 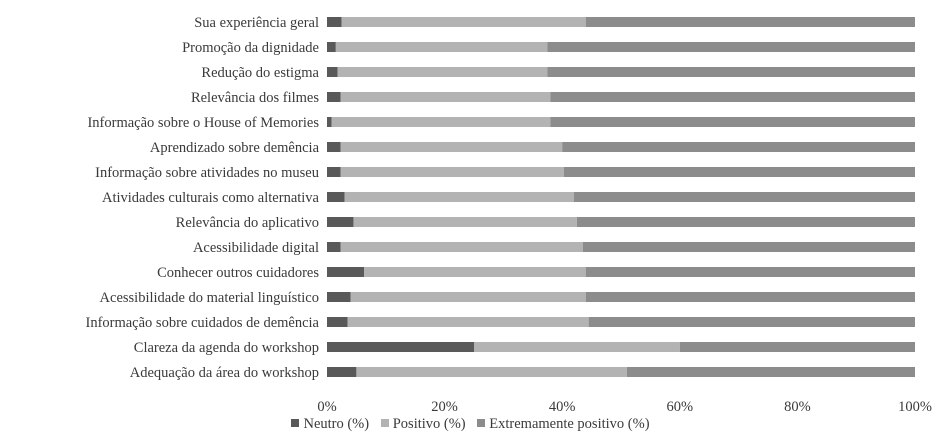 What do you see at coordinates (750, 22) in the screenshot?
I see `bar-extremamente-positivo-sua-experiencia-geral` at bounding box center [750, 22].